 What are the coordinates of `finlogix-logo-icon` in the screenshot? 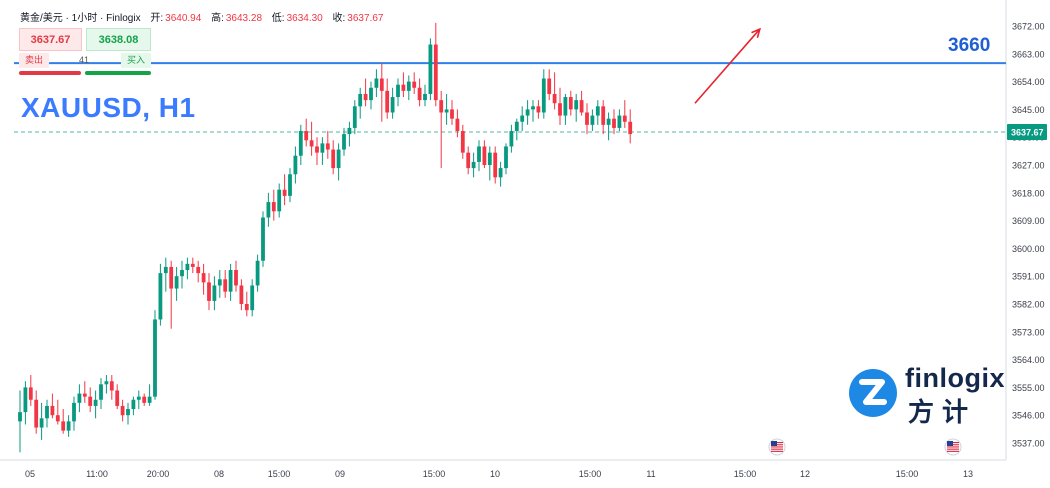 It's located at (873, 393).